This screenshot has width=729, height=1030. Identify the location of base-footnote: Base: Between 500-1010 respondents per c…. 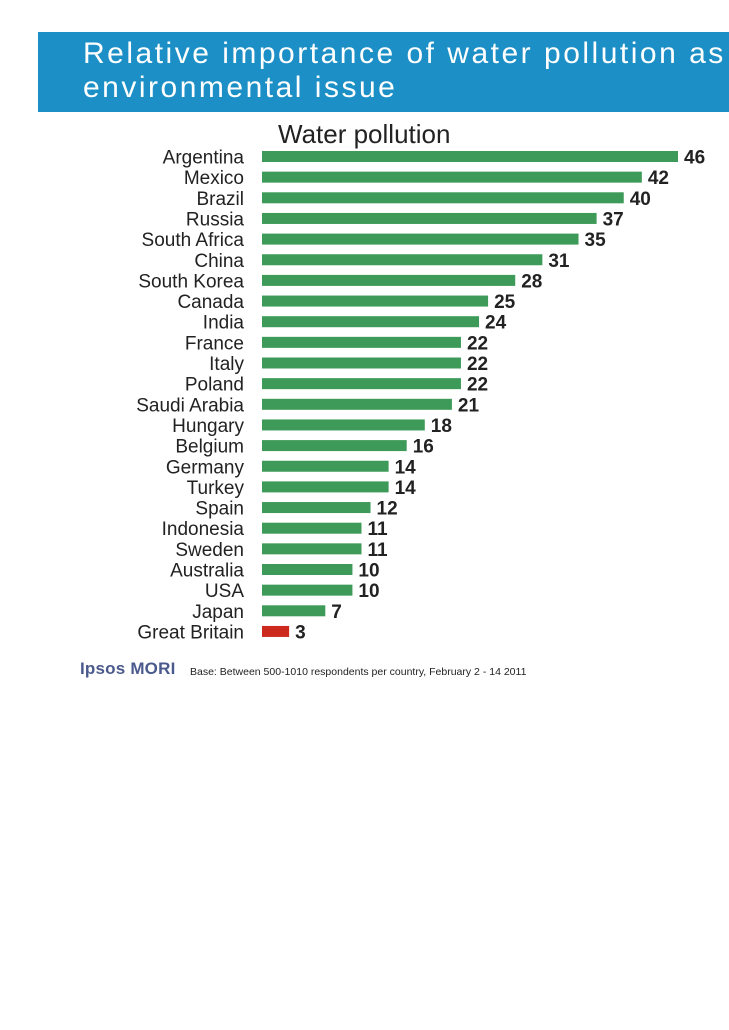
(358, 672).